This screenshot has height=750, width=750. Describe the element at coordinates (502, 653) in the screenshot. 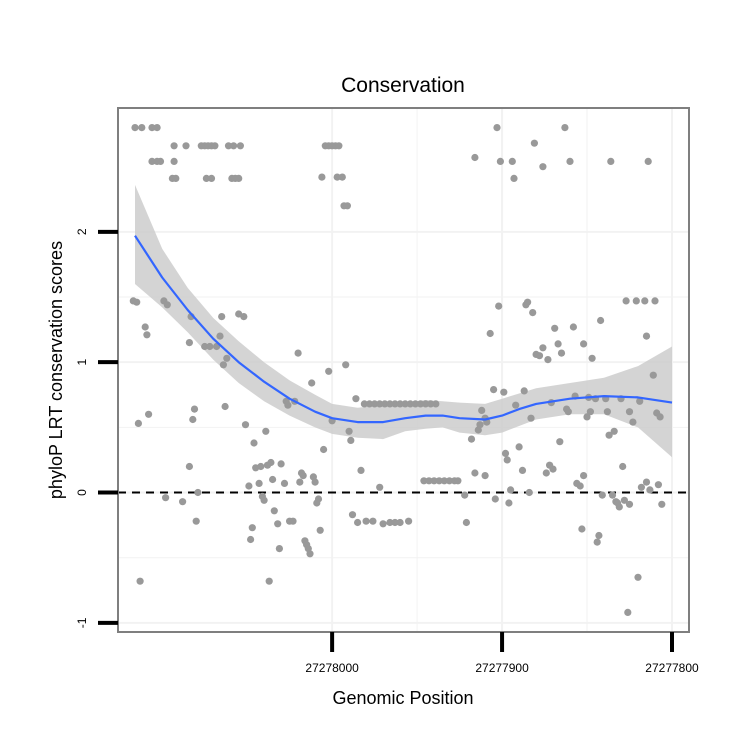

I see `x-axis: 27278000 27277900 27277800` at that location.